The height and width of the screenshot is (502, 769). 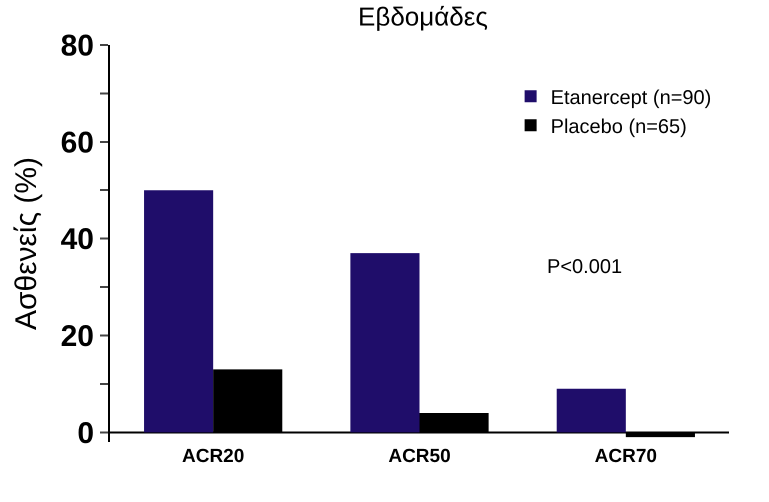 I want to click on x-tick-label: ACR20, so click(x=213, y=456).